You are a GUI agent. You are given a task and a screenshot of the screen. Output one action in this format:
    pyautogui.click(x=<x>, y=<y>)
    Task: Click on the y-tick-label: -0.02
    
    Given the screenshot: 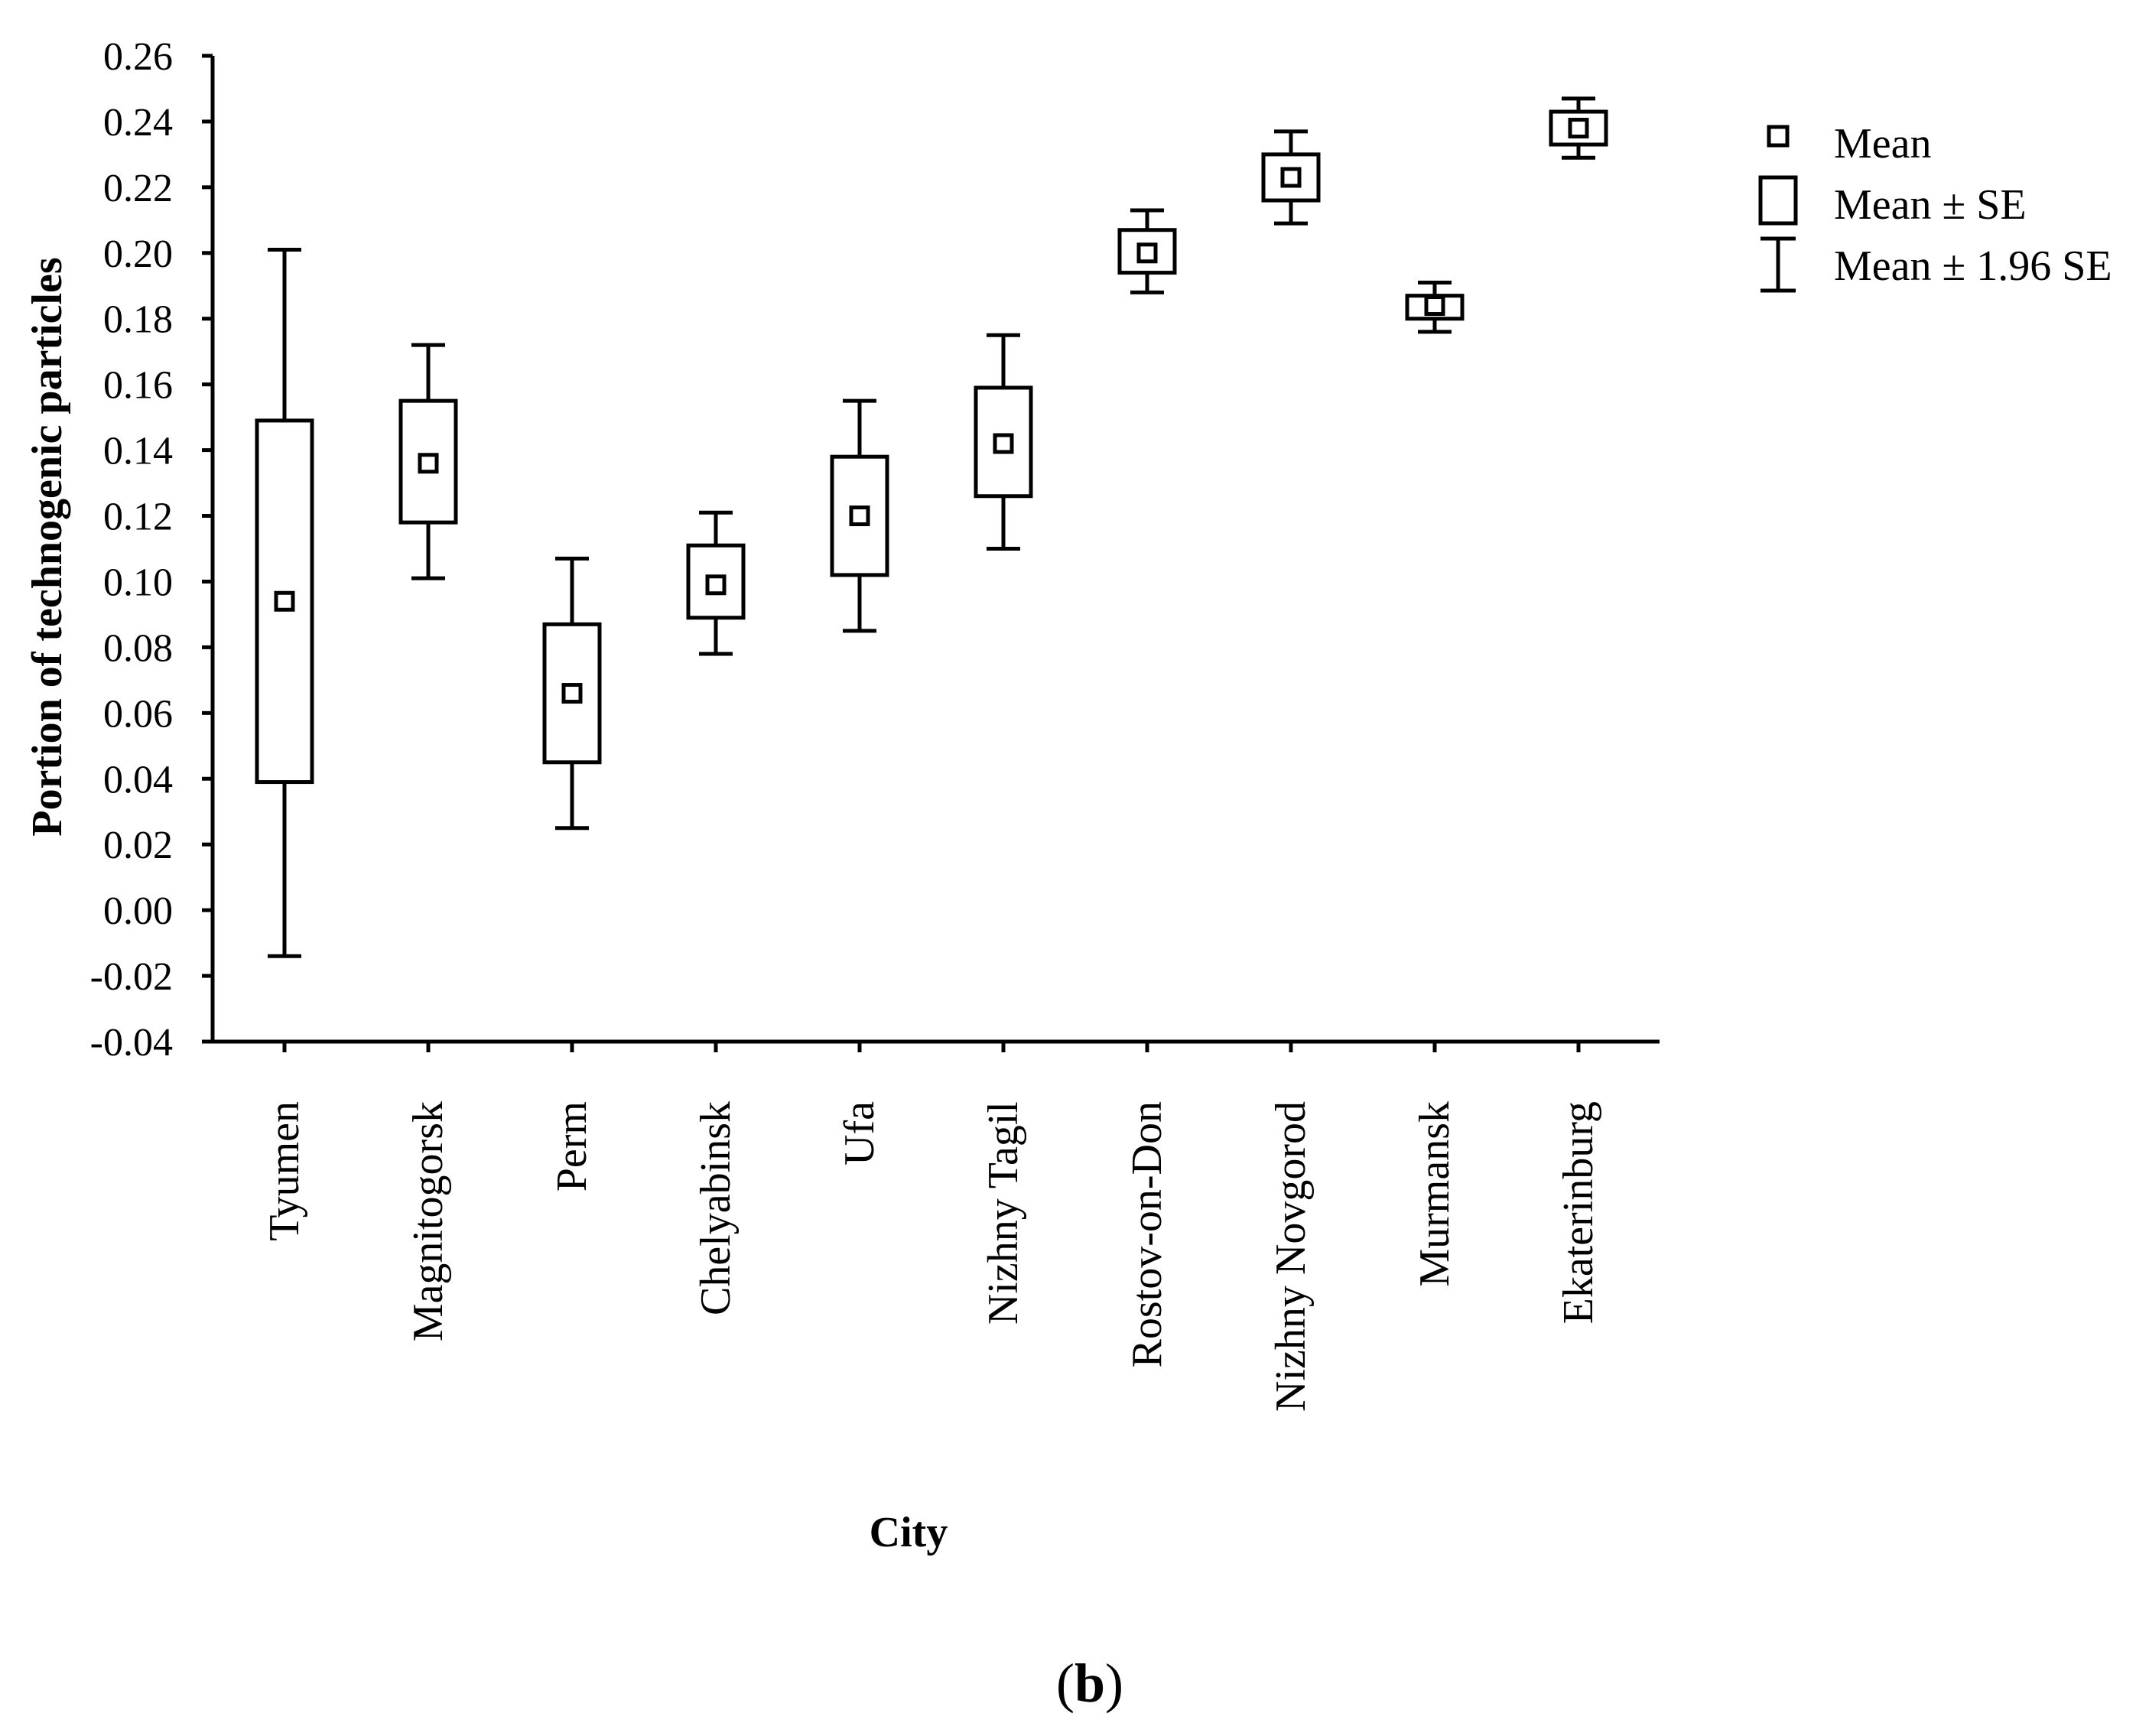 What is the action you would take?
    pyautogui.click(x=131, y=977)
    